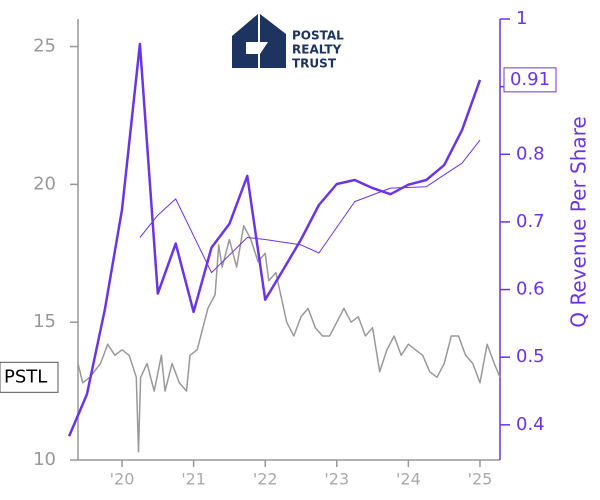 The width and height of the screenshot is (600, 500). What do you see at coordinates (44, 183) in the screenshot?
I see `y-tick-label: 20` at bounding box center [44, 183].